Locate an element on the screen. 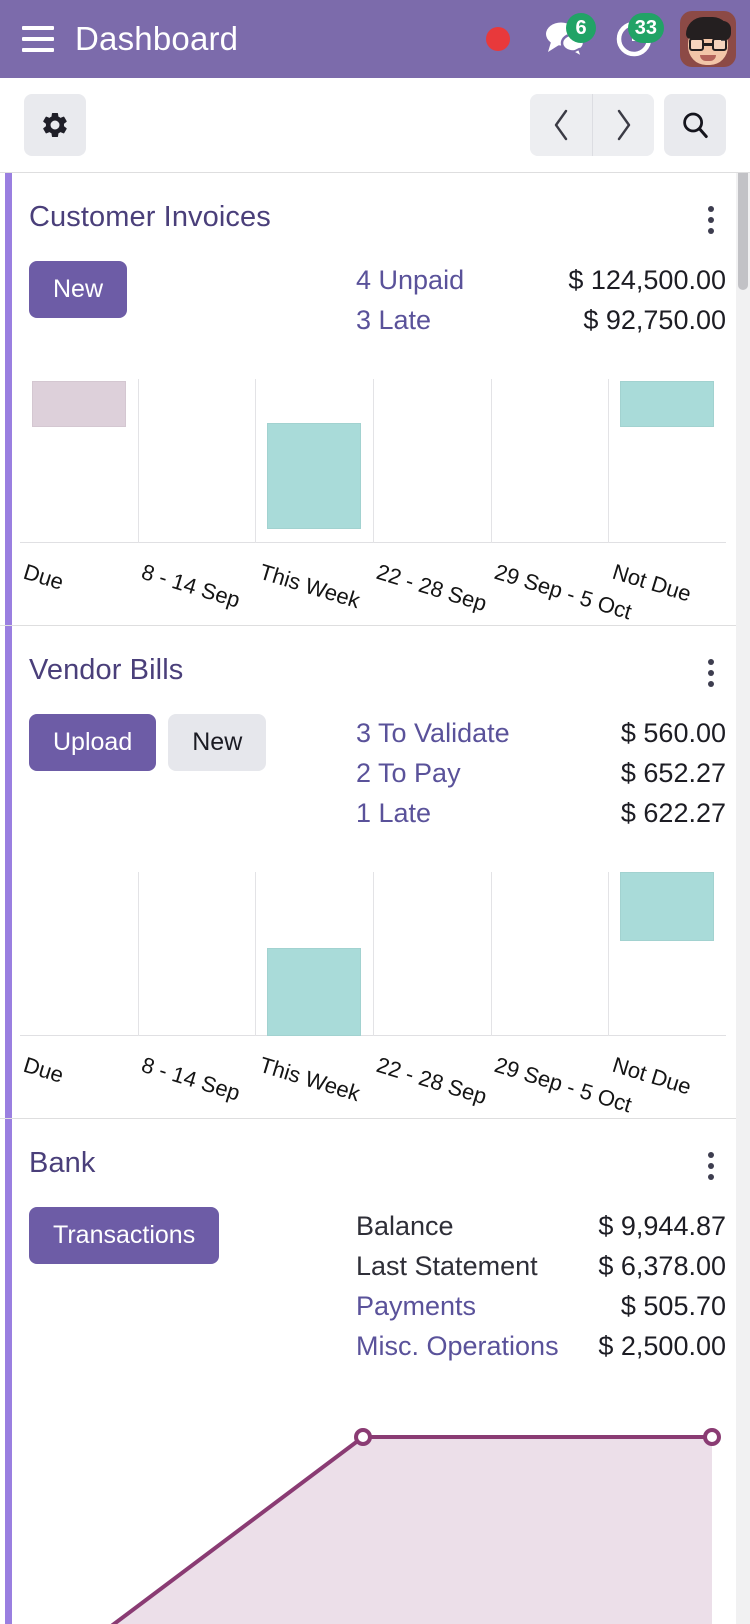 The image size is (750, 1624). bank-area-chart is located at coordinates (375, 1512).